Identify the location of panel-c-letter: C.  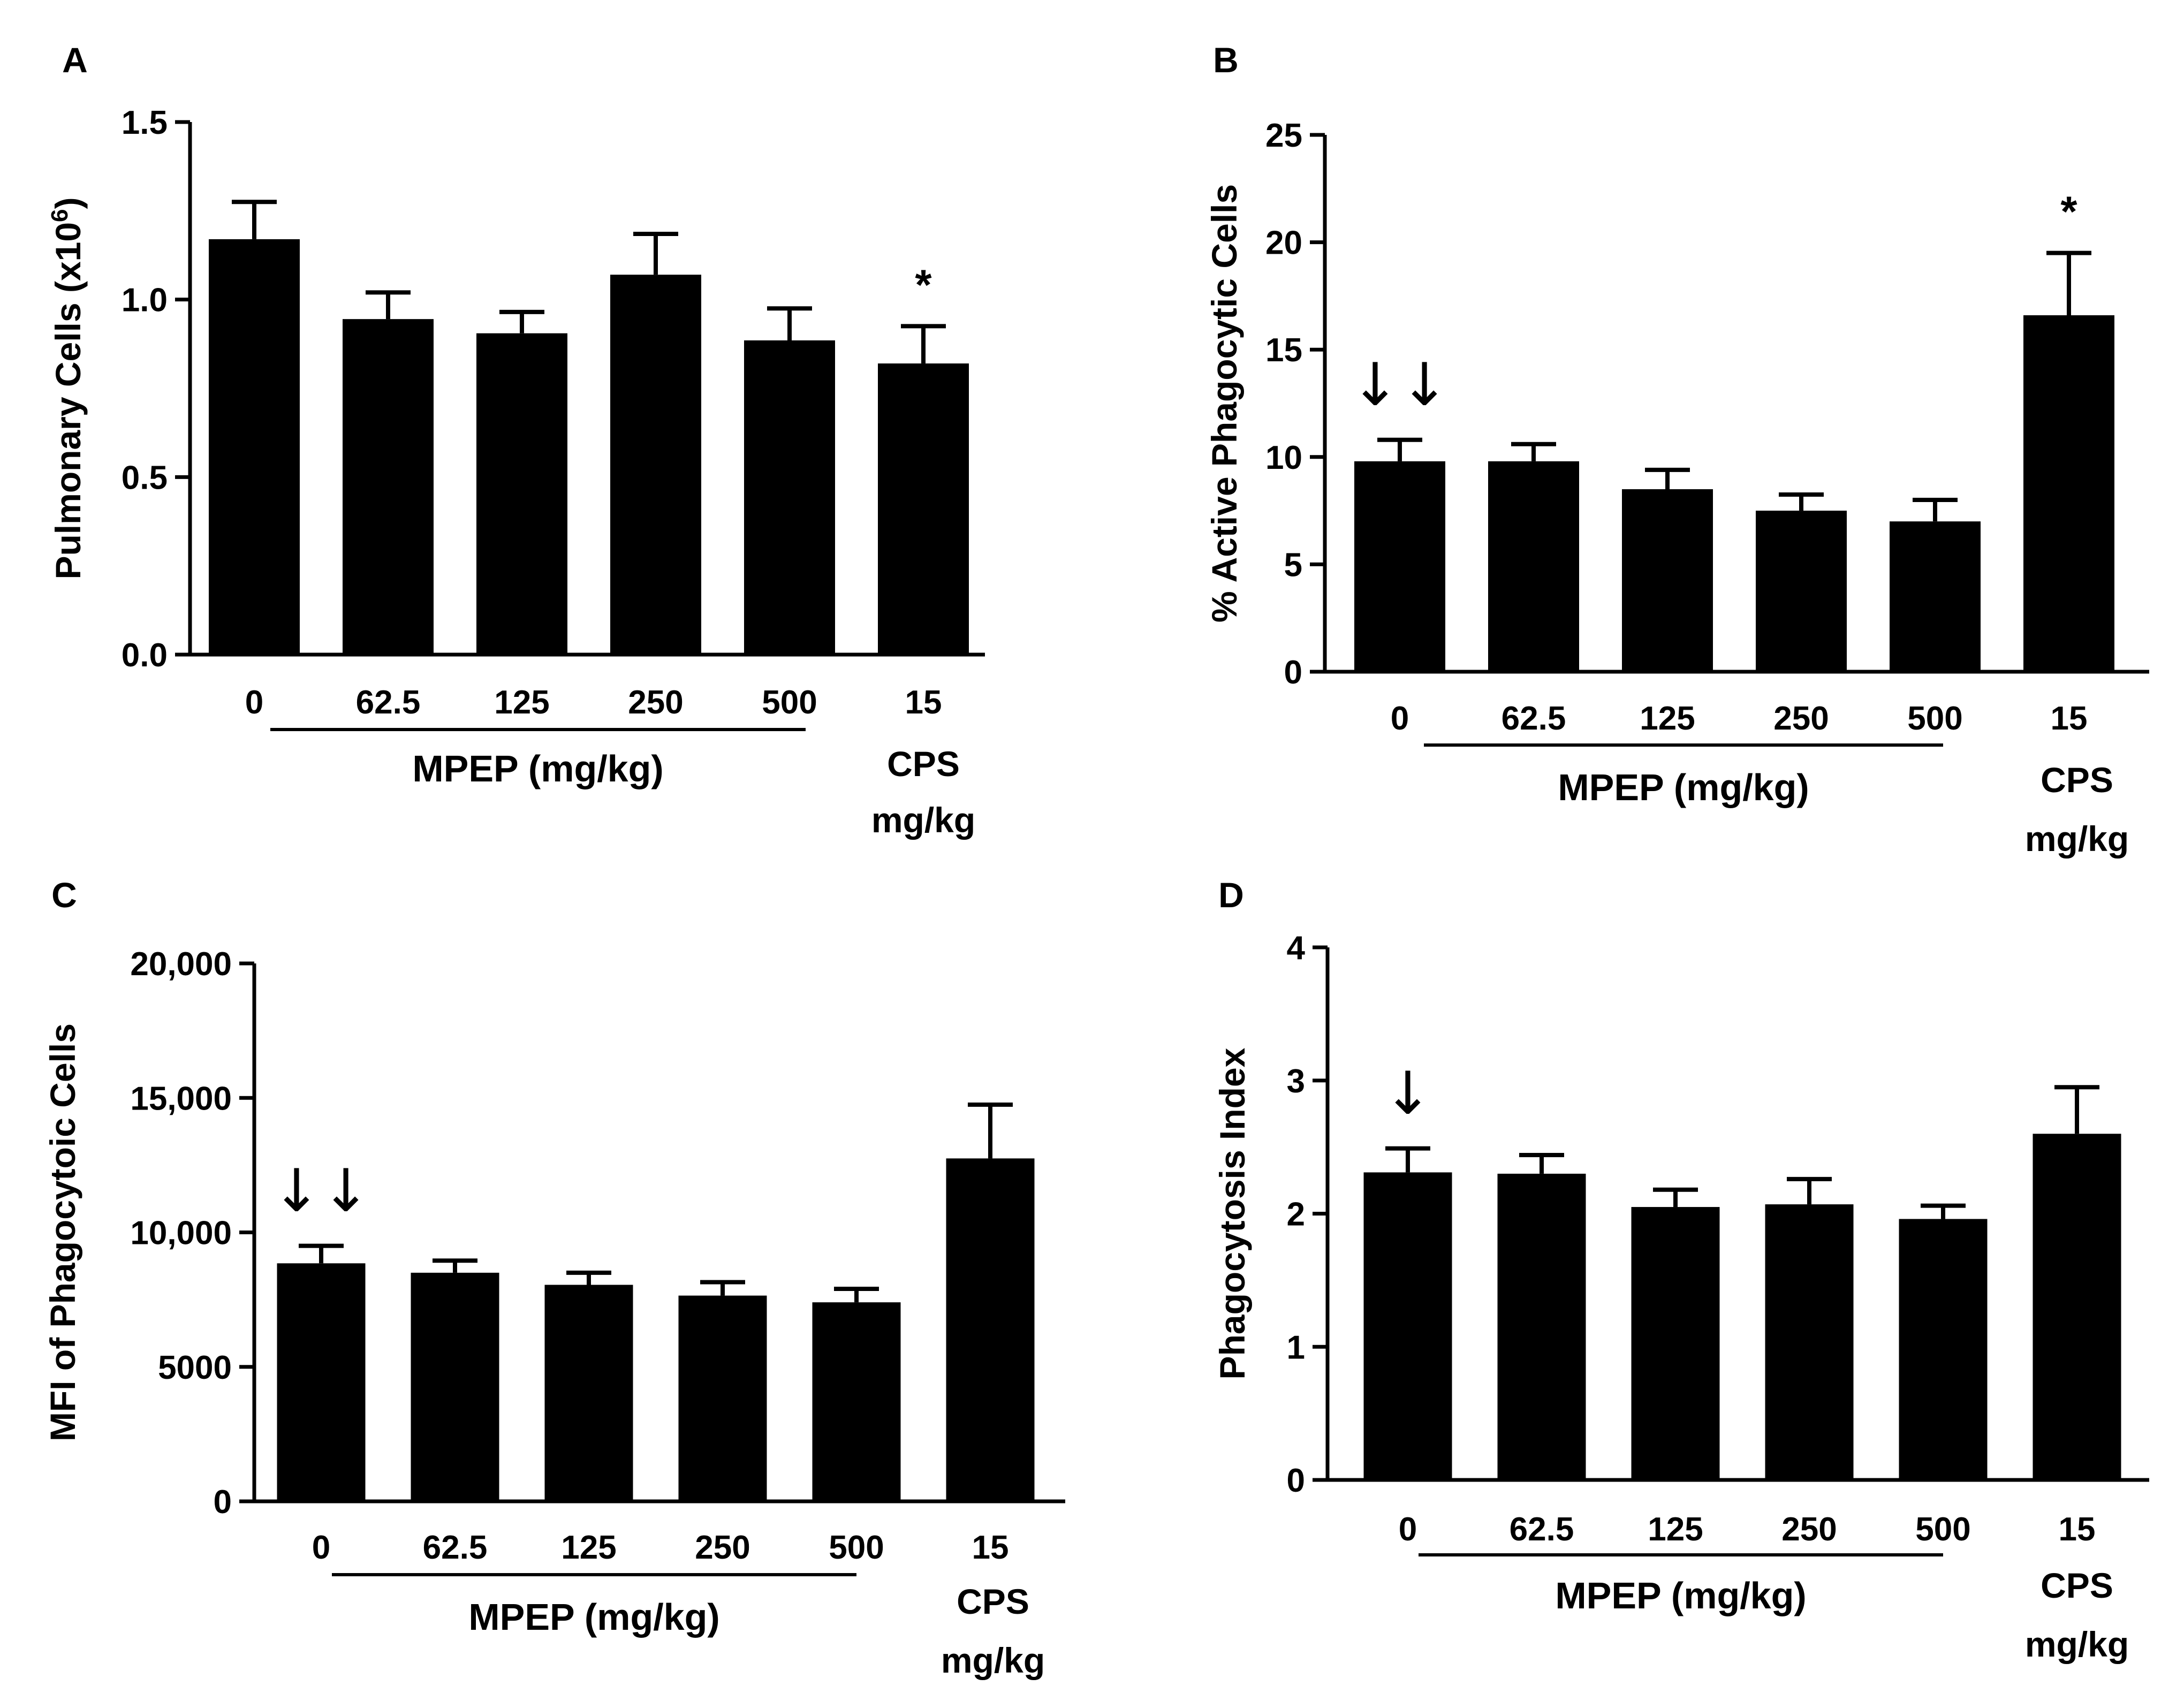
(64, 895).